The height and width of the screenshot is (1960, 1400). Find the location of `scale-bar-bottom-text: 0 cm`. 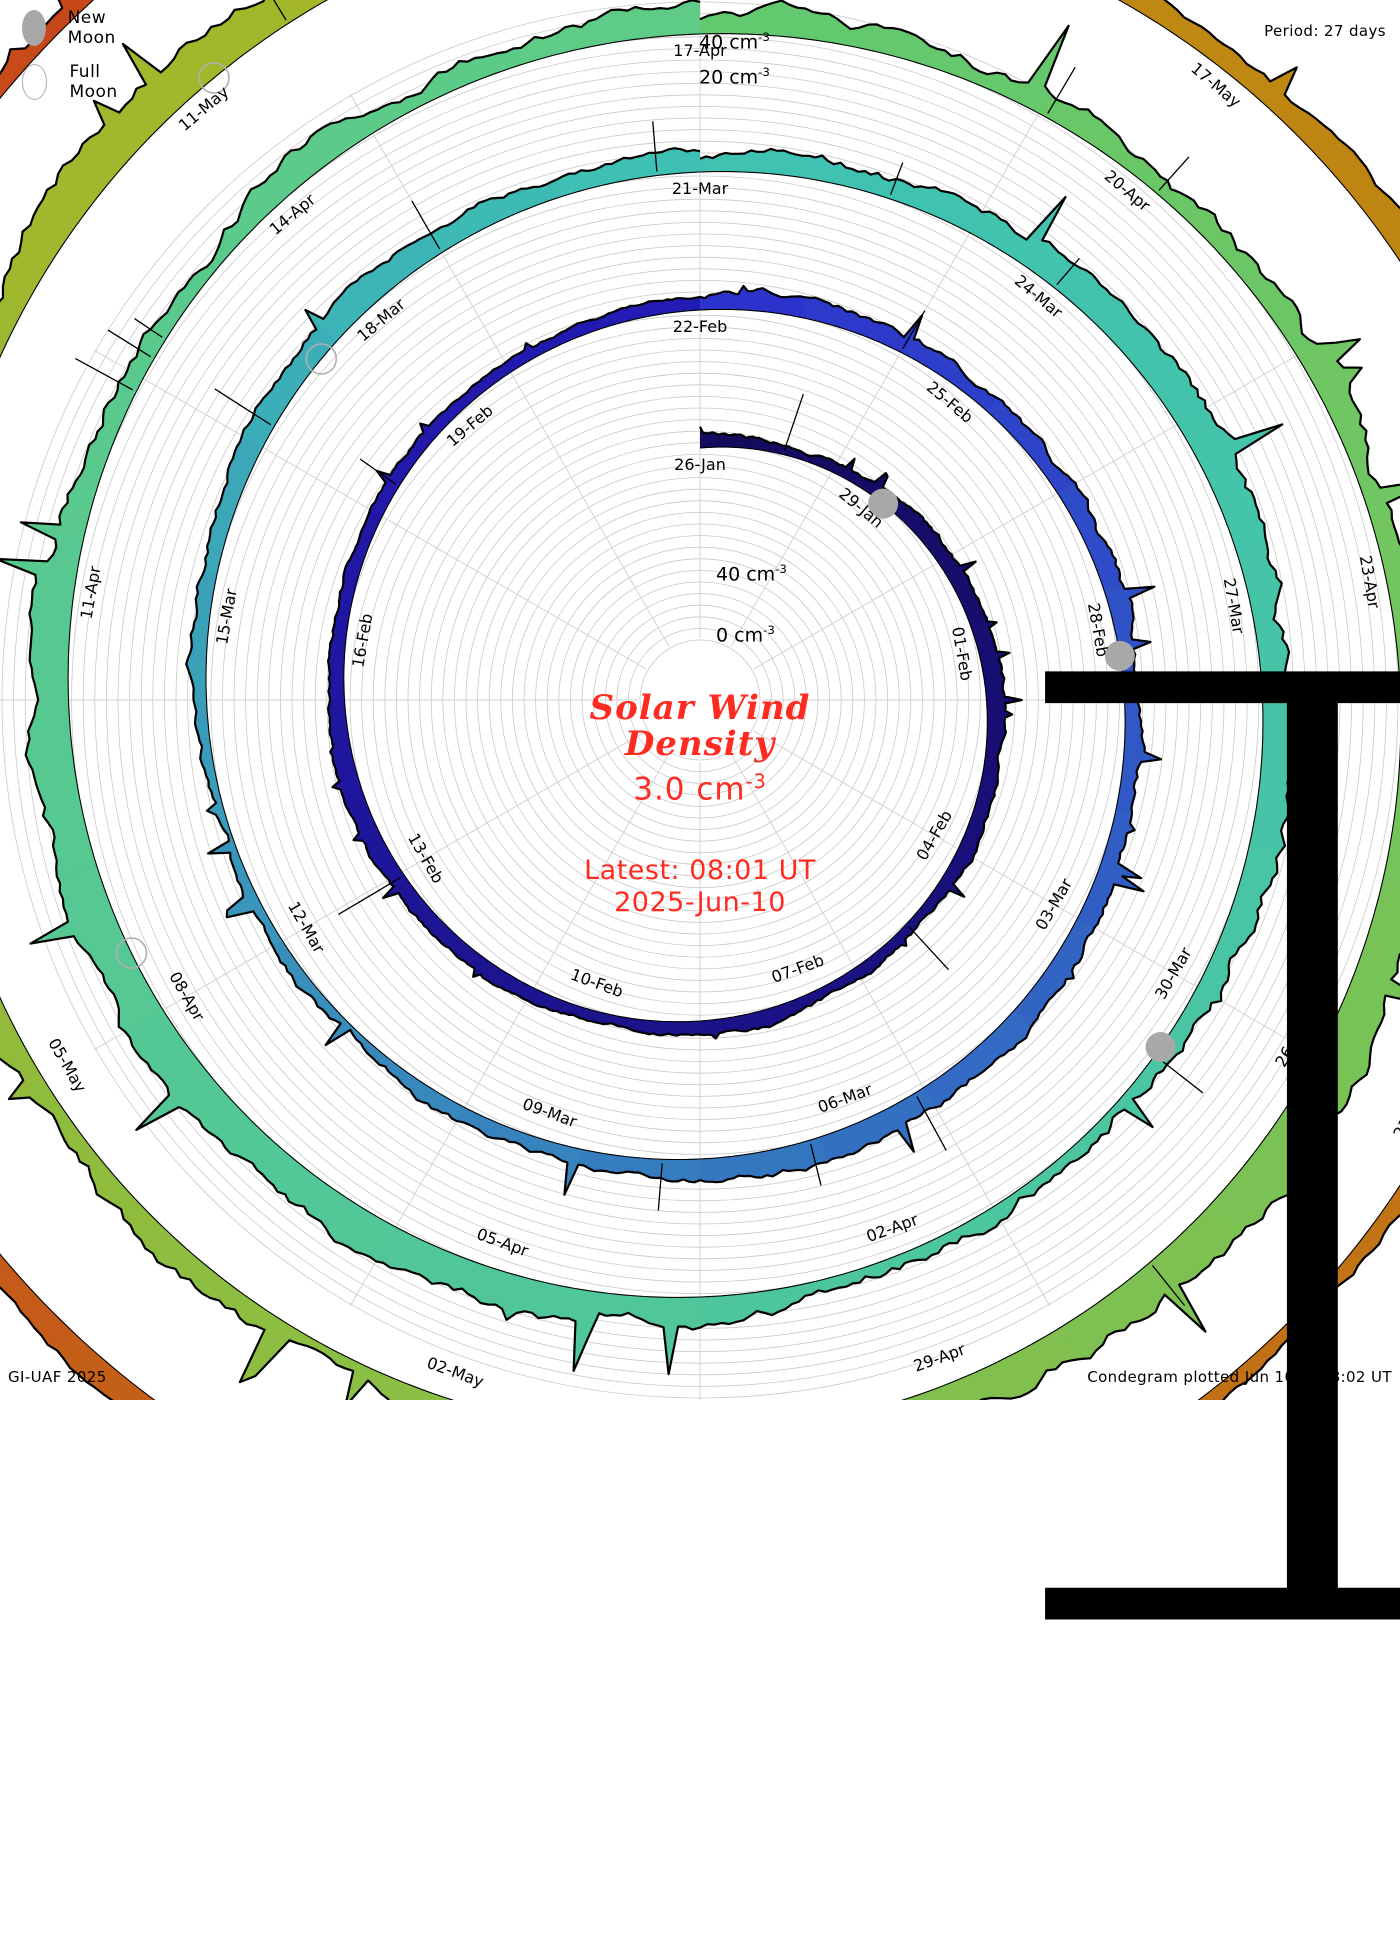

scale-bar-bottom-text: 0 cm is located at coordinates (740, 635).